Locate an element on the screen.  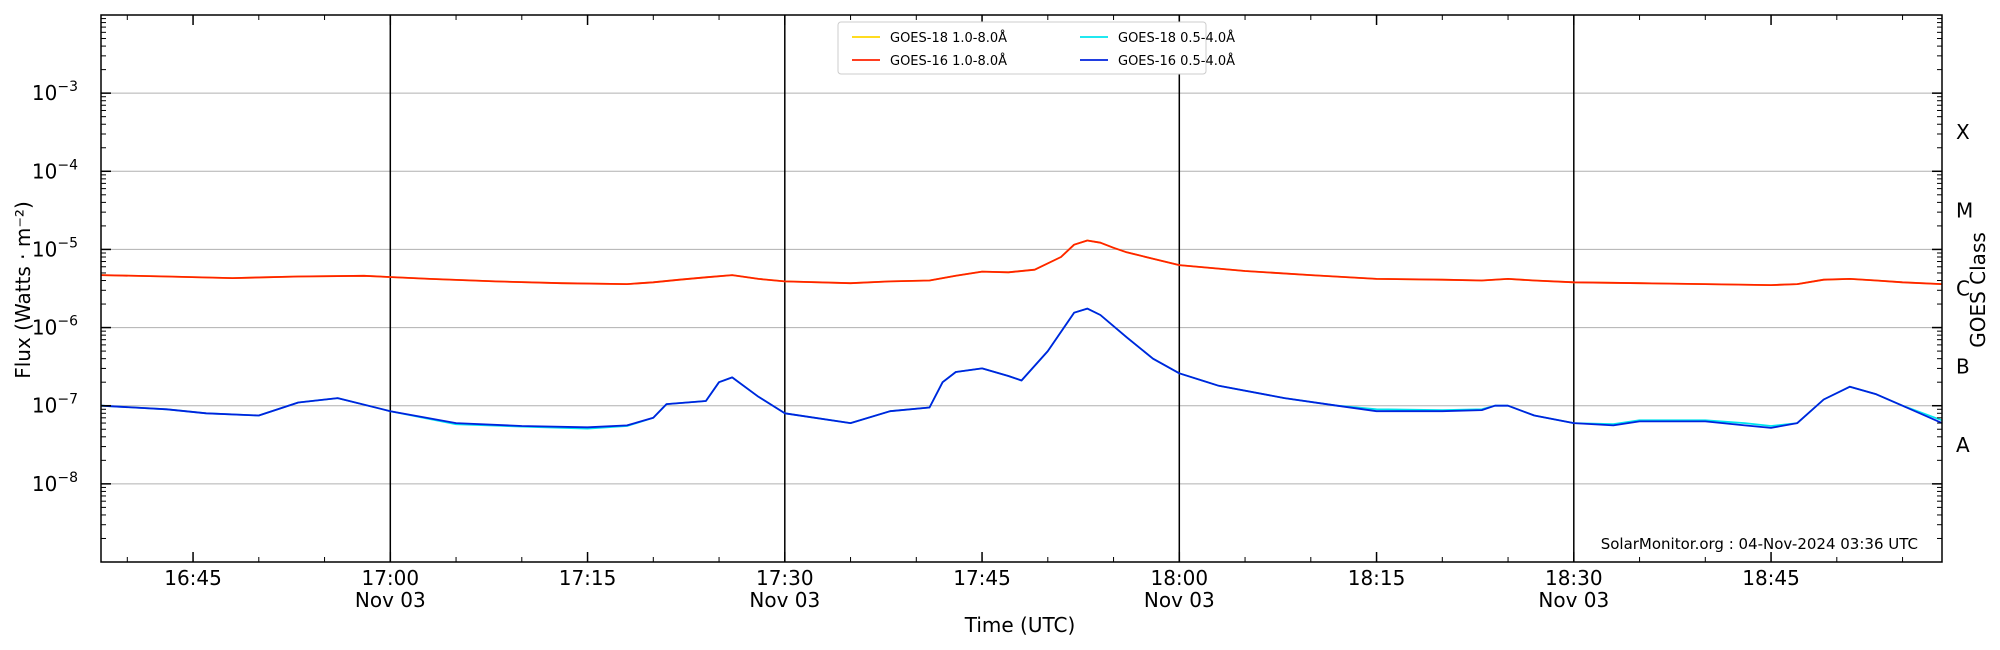
y-tick-label: 10⁻⁵ is located at coordinates (55, 248).